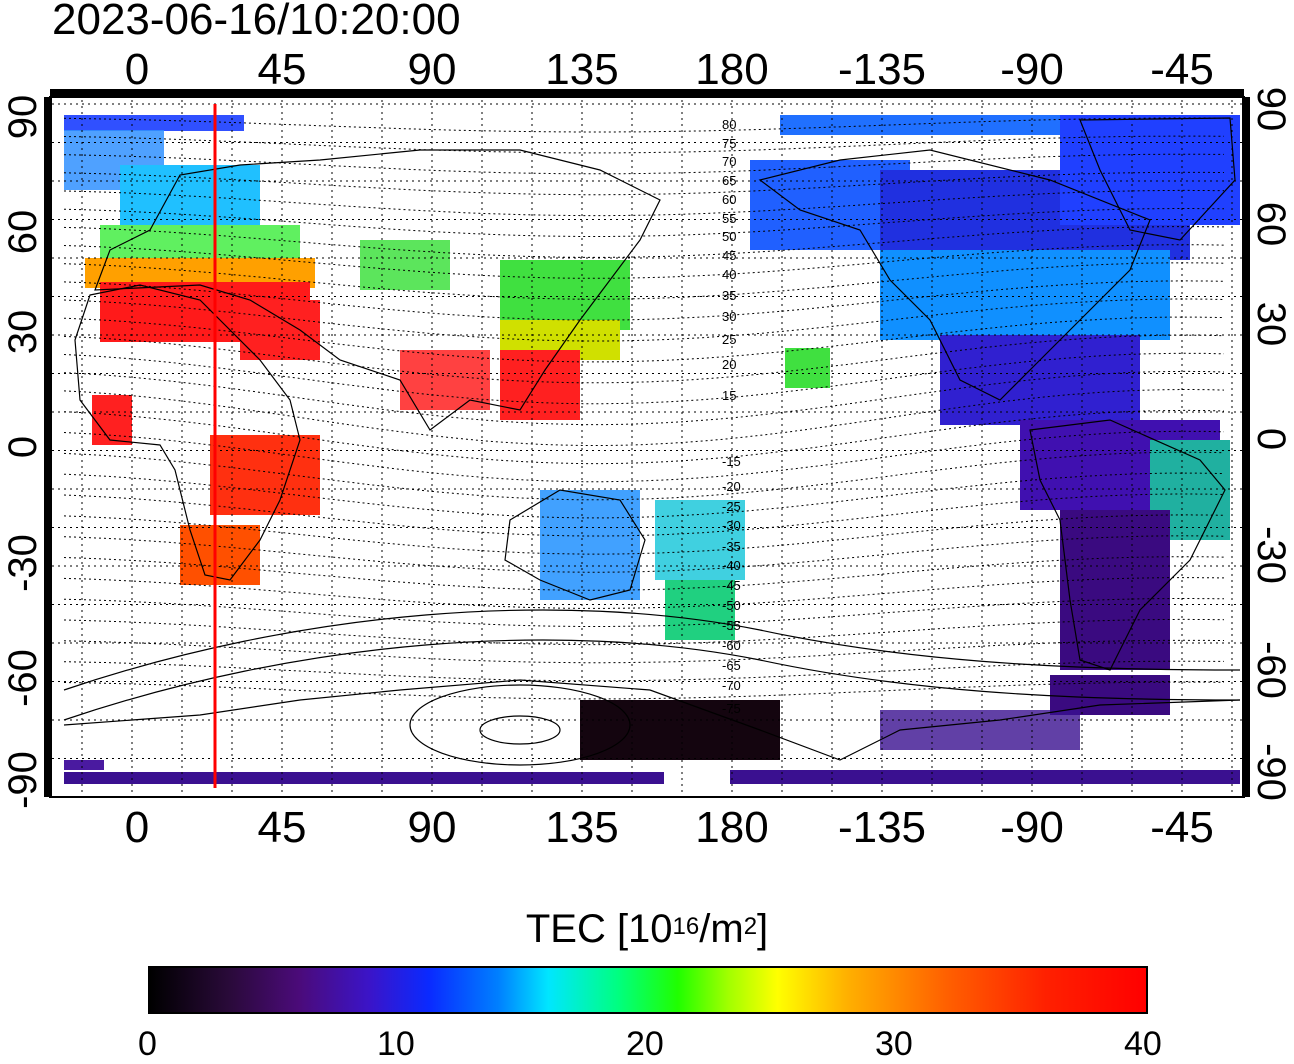 This screenshot has height=1064, width=1294. What do you see at coordinates (1271, 324) in the screenshot?
I see `right-lat-tick-label: 30` at bounding box center [1271, 324].